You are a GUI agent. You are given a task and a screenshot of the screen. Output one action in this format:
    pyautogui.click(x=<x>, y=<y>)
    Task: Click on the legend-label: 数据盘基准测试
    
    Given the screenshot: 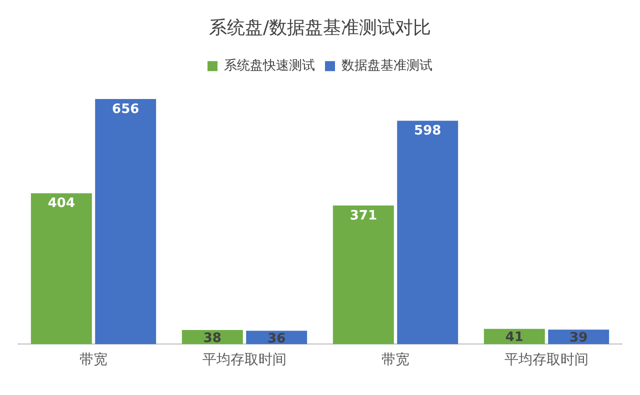 What is the action you would take?
    pyautogui.click(x=387, y=66)
    